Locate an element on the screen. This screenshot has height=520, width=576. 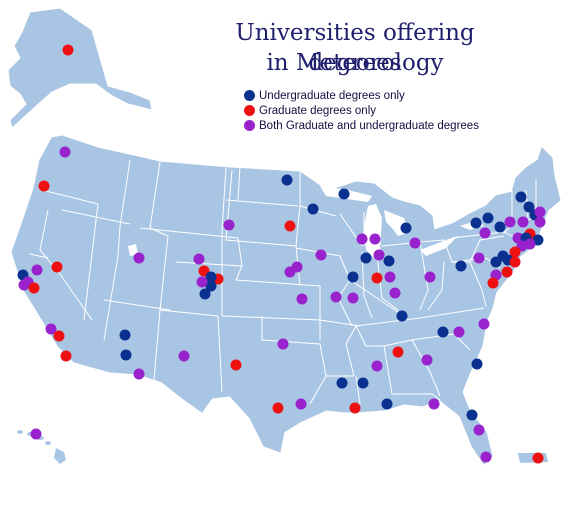
both-dot-icon is located at coordinates (249, 125).